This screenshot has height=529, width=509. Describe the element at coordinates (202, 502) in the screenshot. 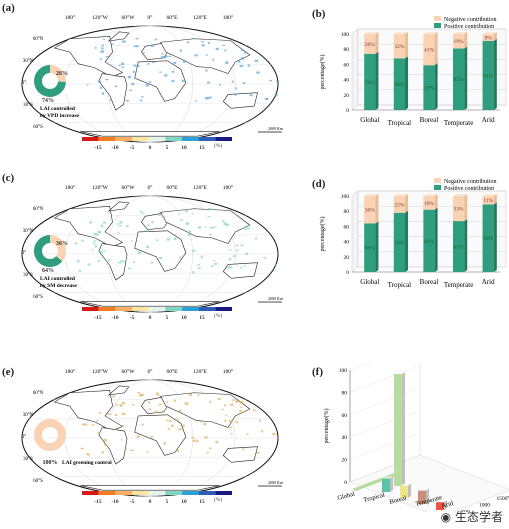

I see `legend-tick: 15` at that location.